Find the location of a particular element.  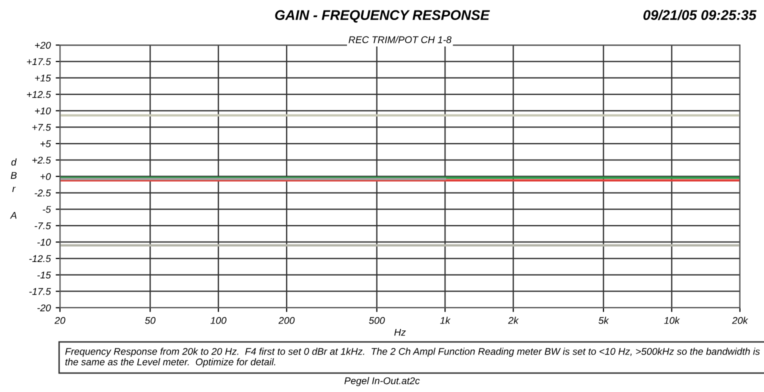

x-tick-label: 20 is located at coordinates (60, 320).